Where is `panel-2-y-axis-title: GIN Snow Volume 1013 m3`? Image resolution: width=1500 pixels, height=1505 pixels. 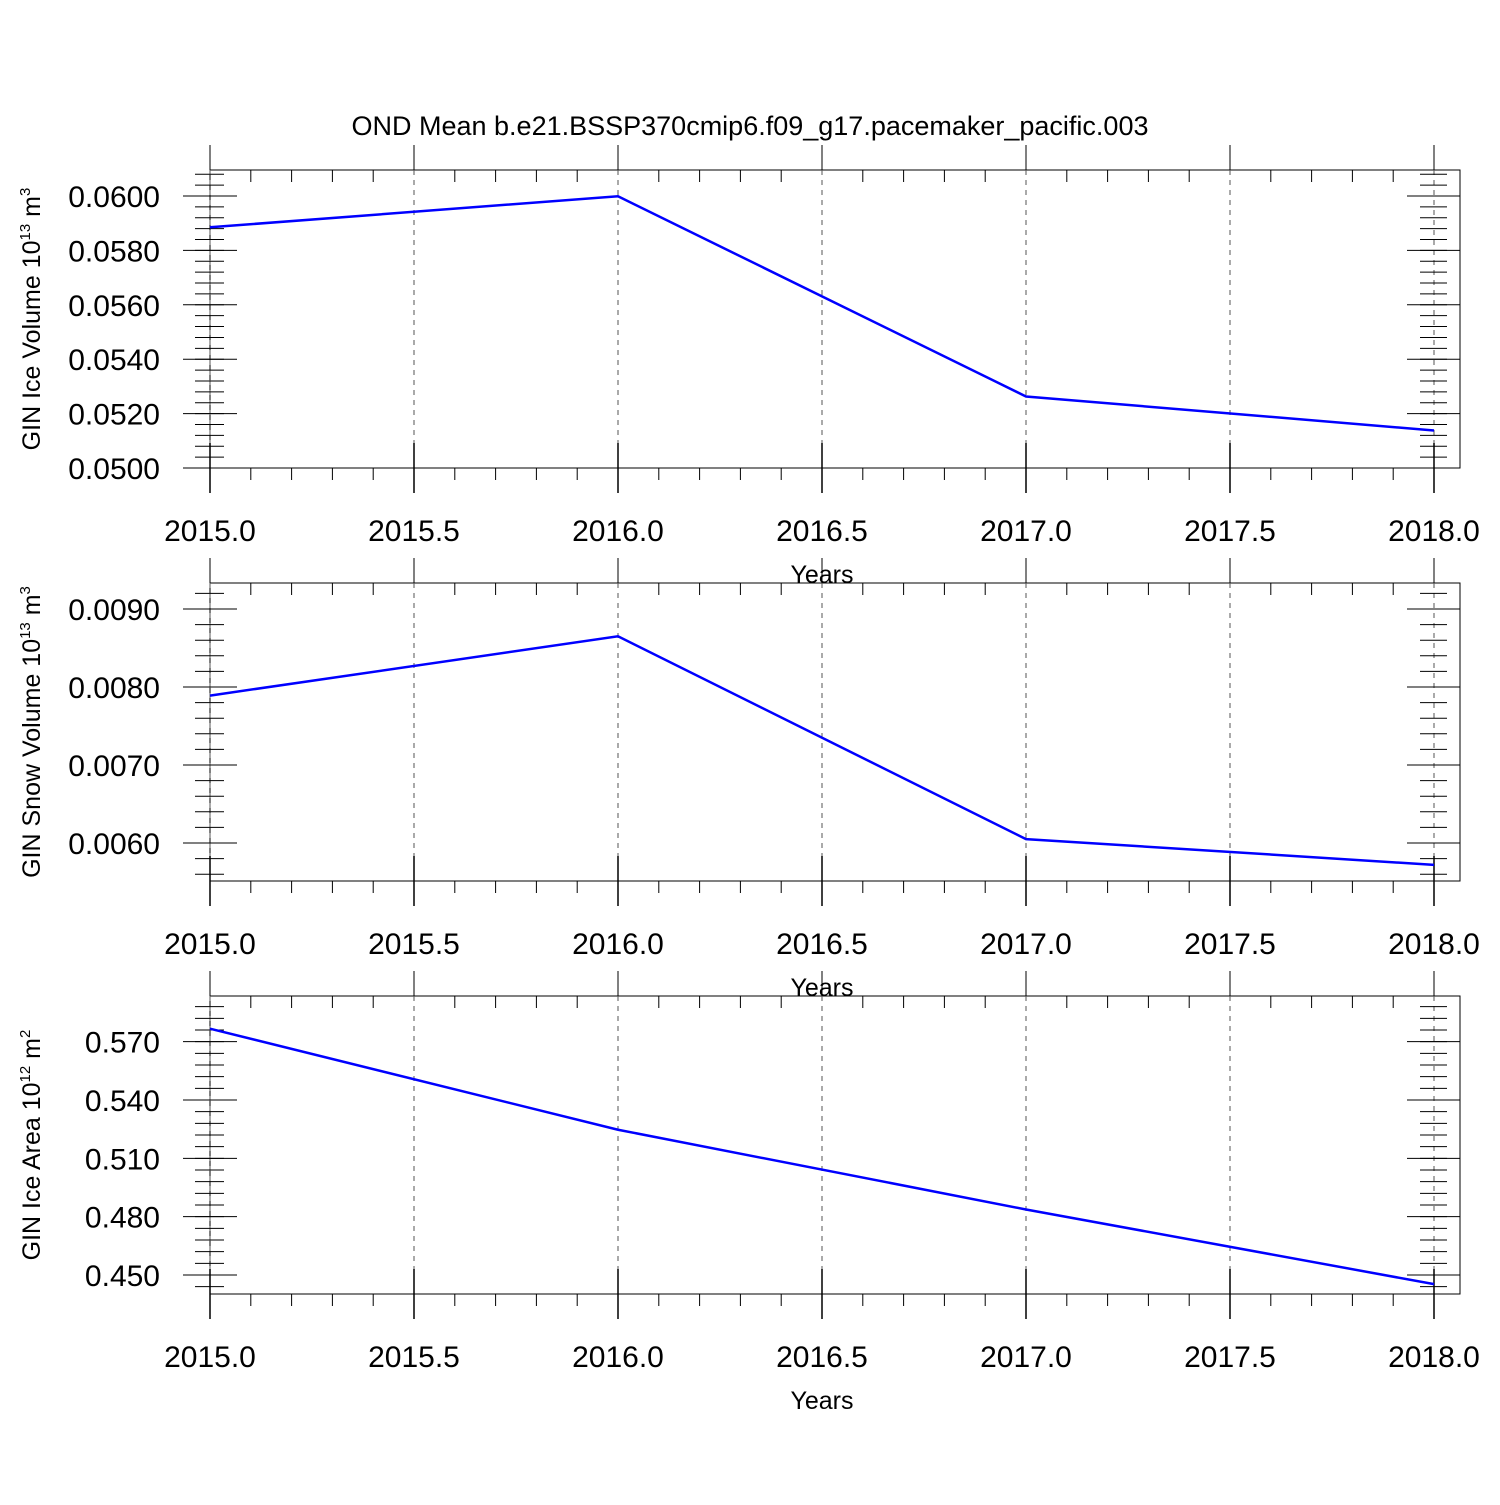 panel-2-y-axis-title: GIN Snow Volume 1013 m3 is located at coordinates (31, 732).